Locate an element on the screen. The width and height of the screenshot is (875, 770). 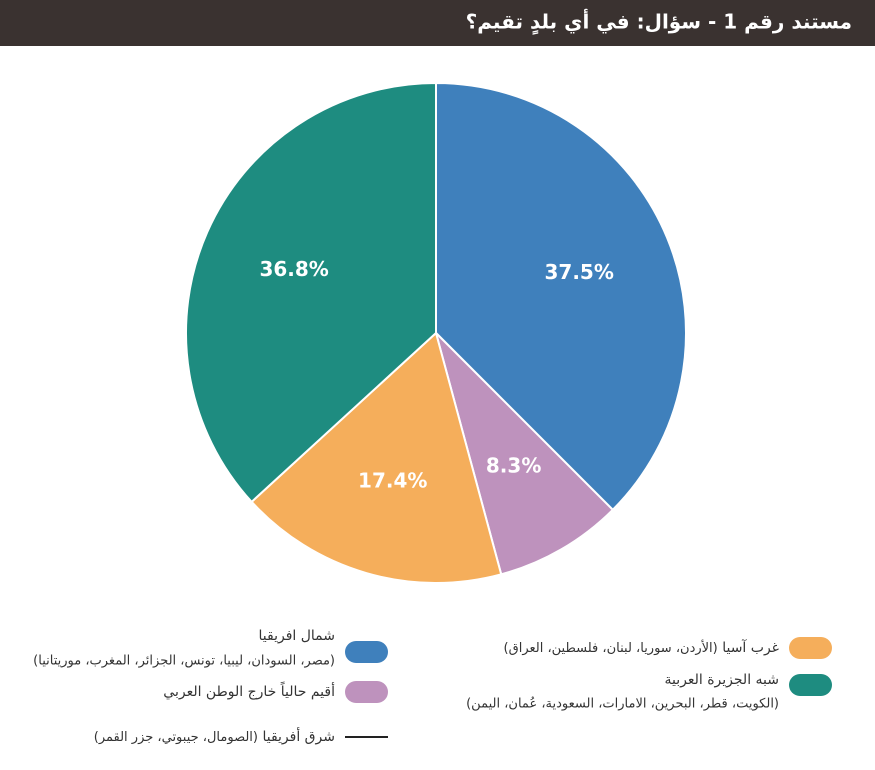
legend-detail: (الصومال، جيبوتي، جزر القمر) is located at coordinates (176, 737).